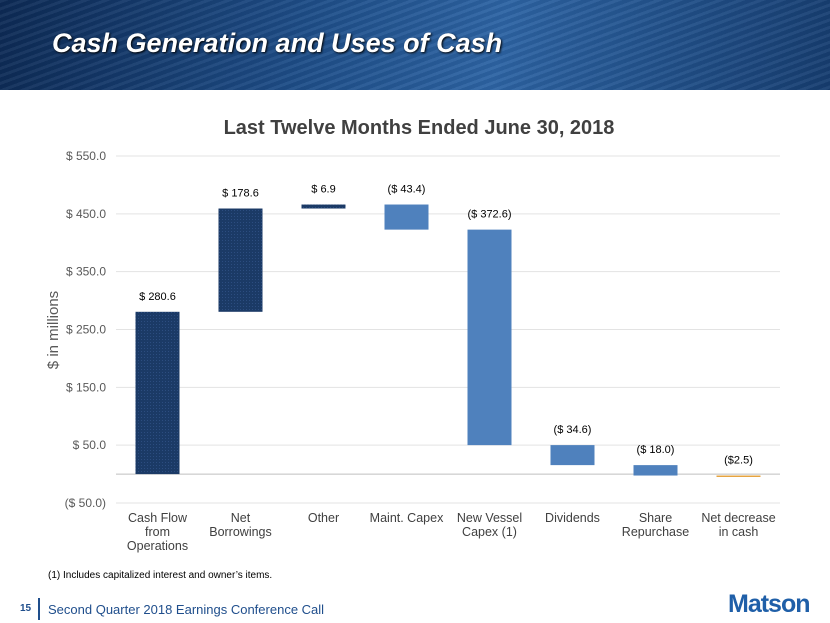  I want to click on y-tick-label: $ 50.0, so click(90, 445).